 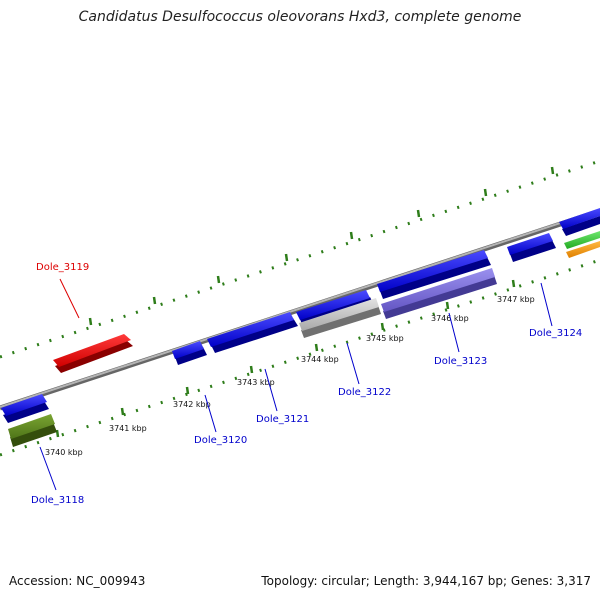 I want to click on gene-dole-3118-homolog, so click(x=32, y=430).